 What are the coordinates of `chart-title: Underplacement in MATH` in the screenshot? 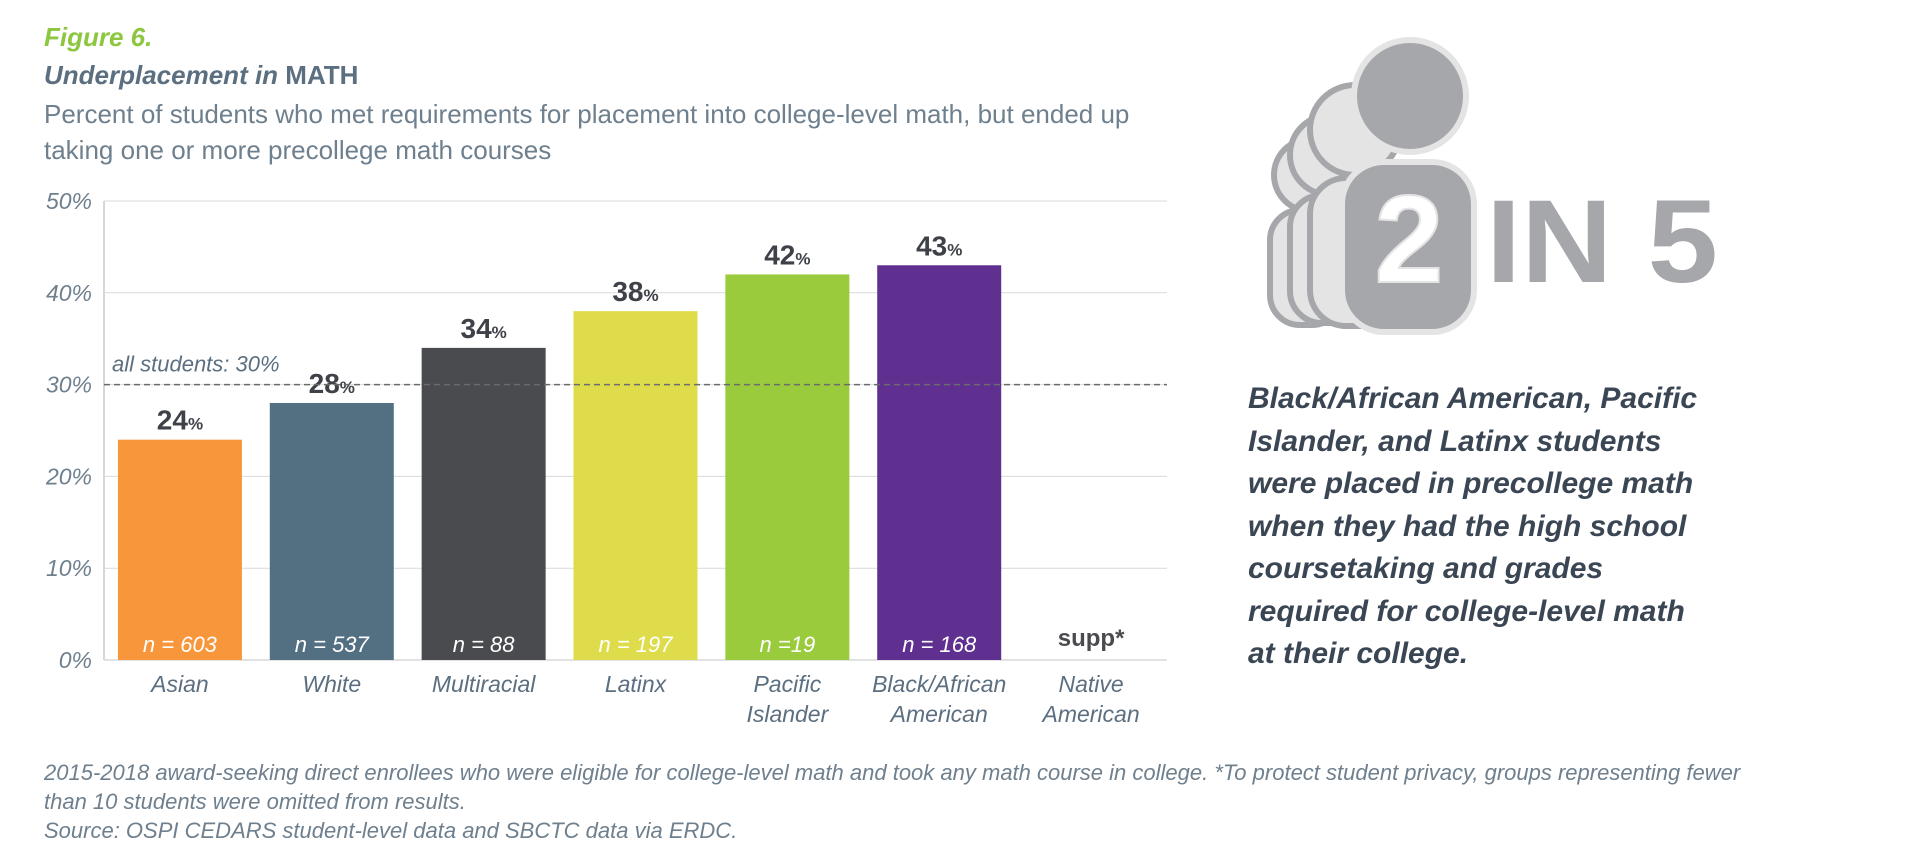 It's located at (201, 75).